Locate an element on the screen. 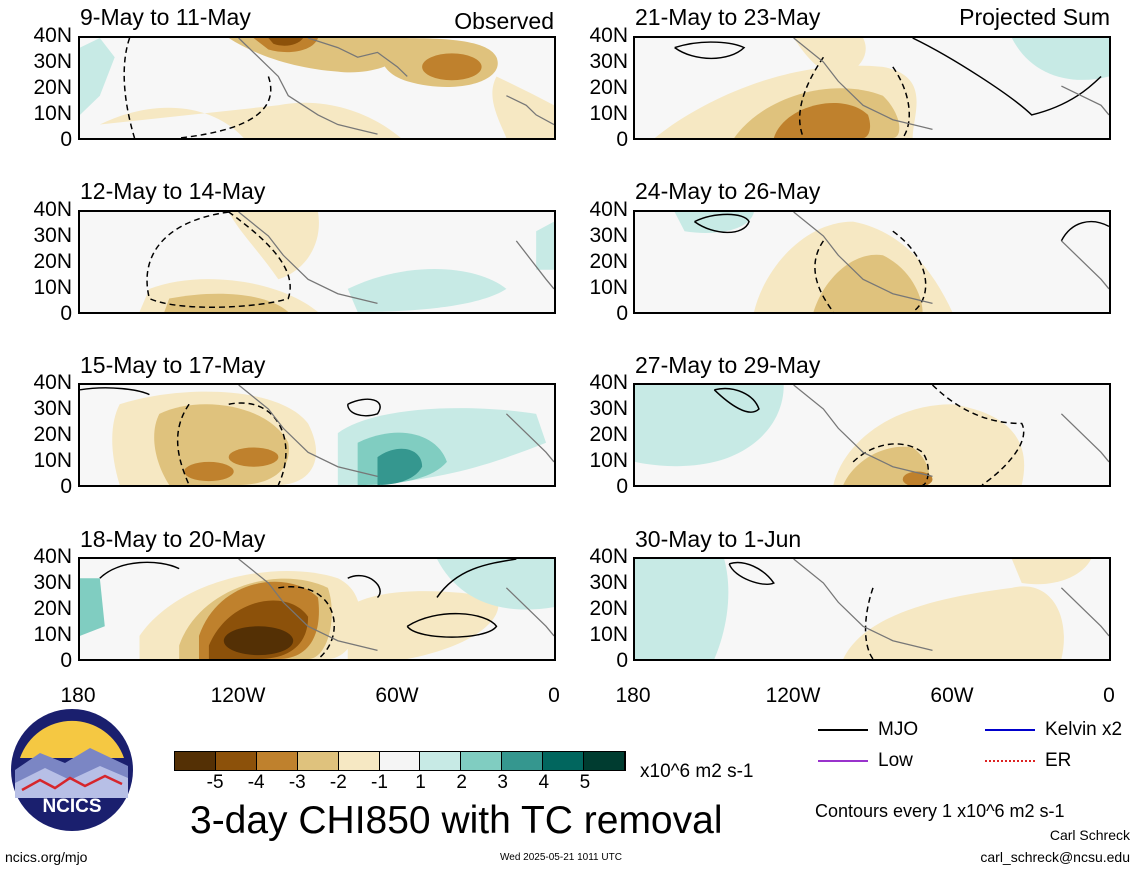 Image resolution: width=1135 pixels, height=871 pixels. mjo-legend-line is located at coordinates (843, 730).